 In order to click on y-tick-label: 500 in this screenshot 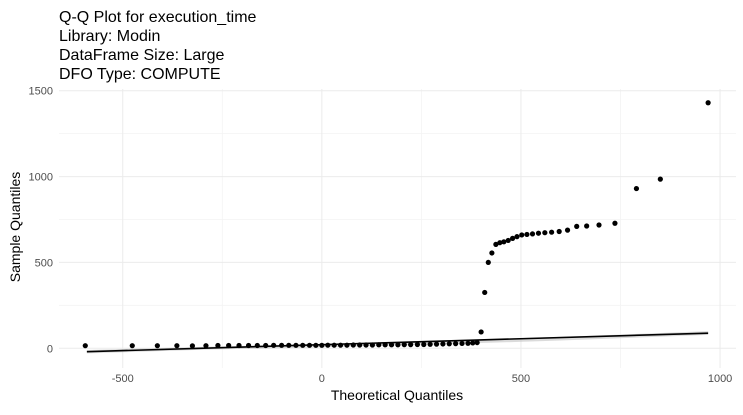, I will do `click(44, 263)`.